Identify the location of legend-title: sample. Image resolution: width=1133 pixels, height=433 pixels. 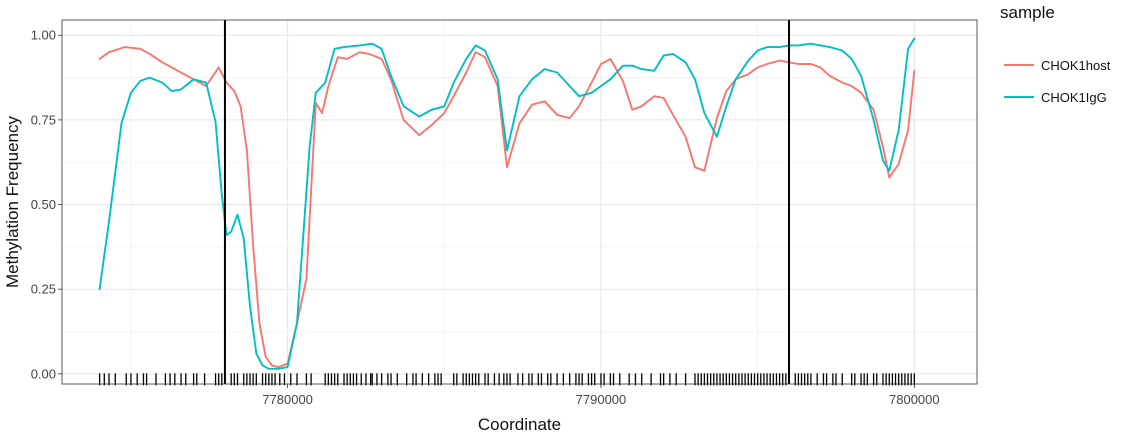
(1027, 12).